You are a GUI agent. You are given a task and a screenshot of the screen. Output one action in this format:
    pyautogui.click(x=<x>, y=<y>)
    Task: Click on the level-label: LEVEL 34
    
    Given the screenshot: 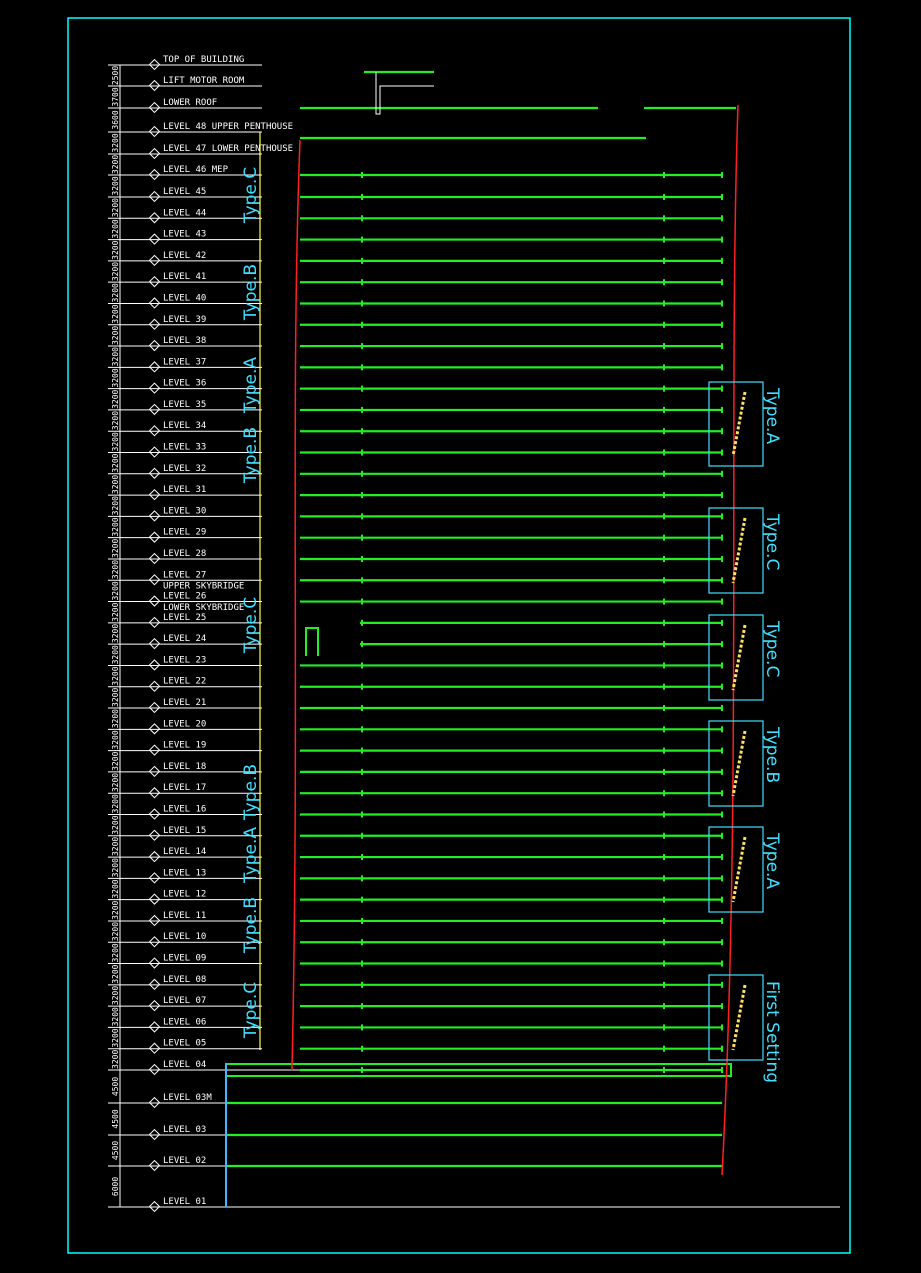 What is the action you would take?
    pyautogui.click(x=184, y=426)
    